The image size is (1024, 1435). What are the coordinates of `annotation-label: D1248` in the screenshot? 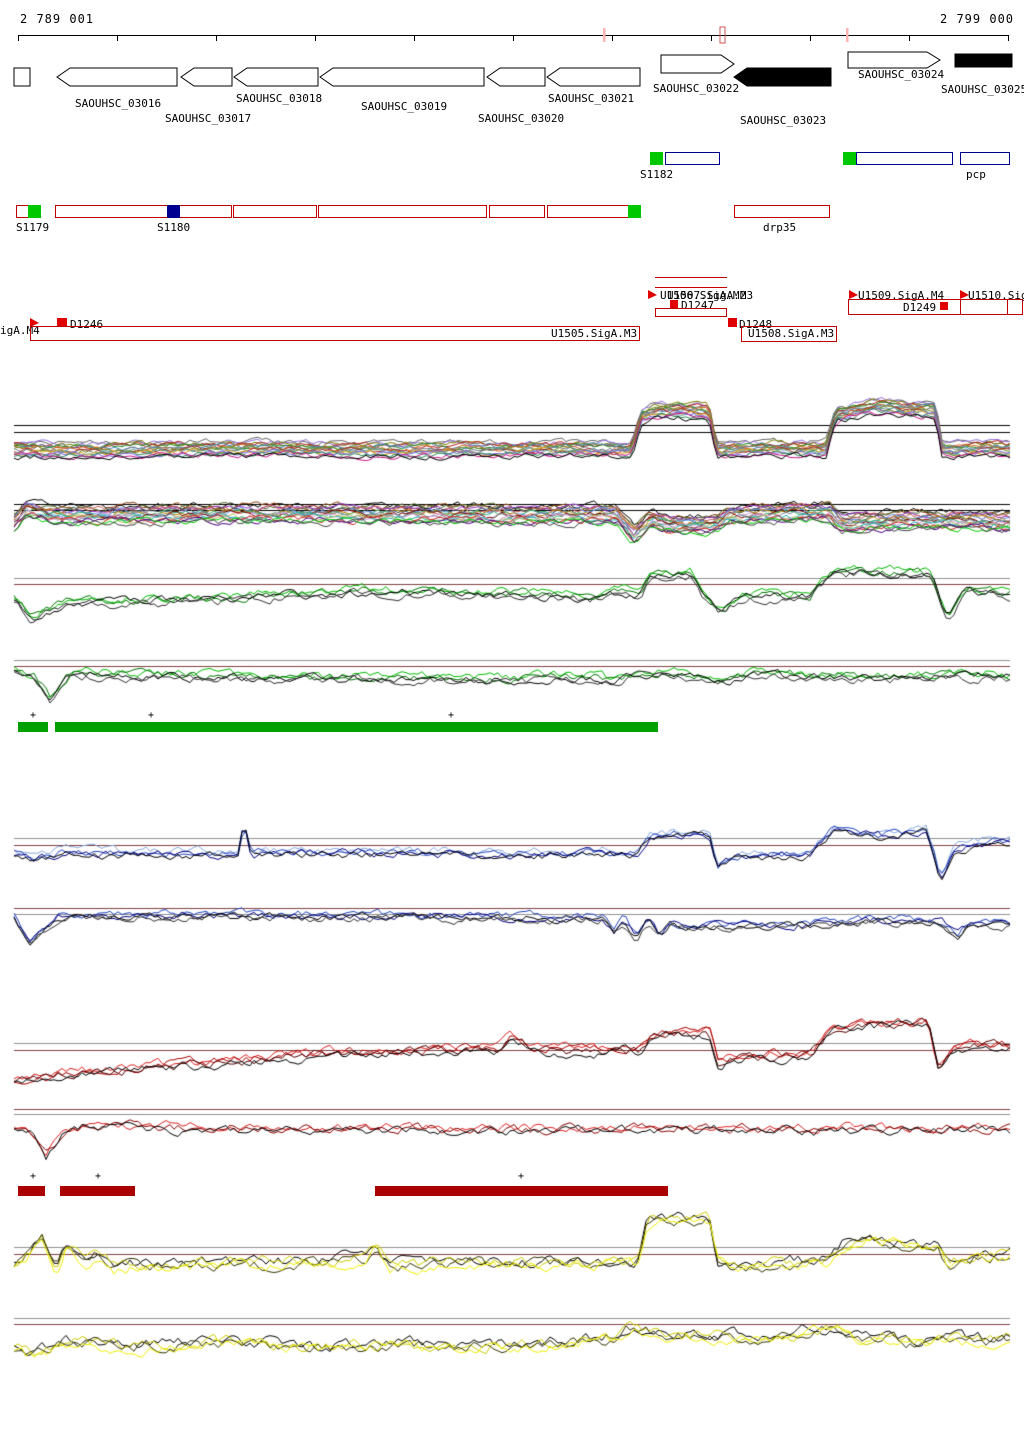 It's located at (756, 324).